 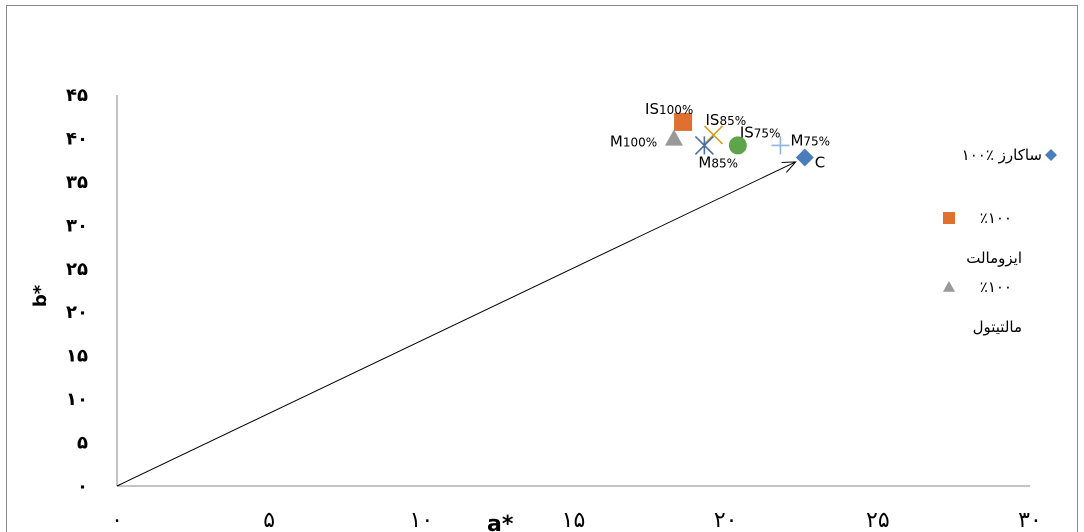 I want to click on y-tick-label: ۱۰, so click(x=77, y=399).